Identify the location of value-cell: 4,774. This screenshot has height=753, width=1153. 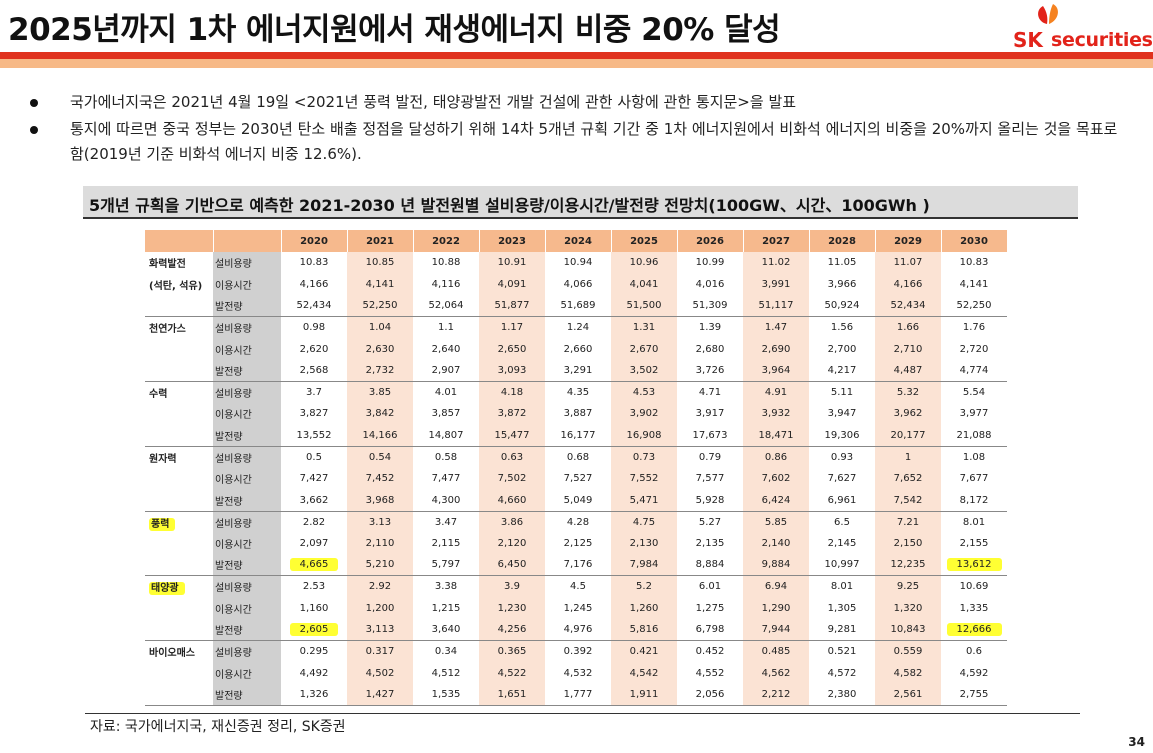
(974, 371).